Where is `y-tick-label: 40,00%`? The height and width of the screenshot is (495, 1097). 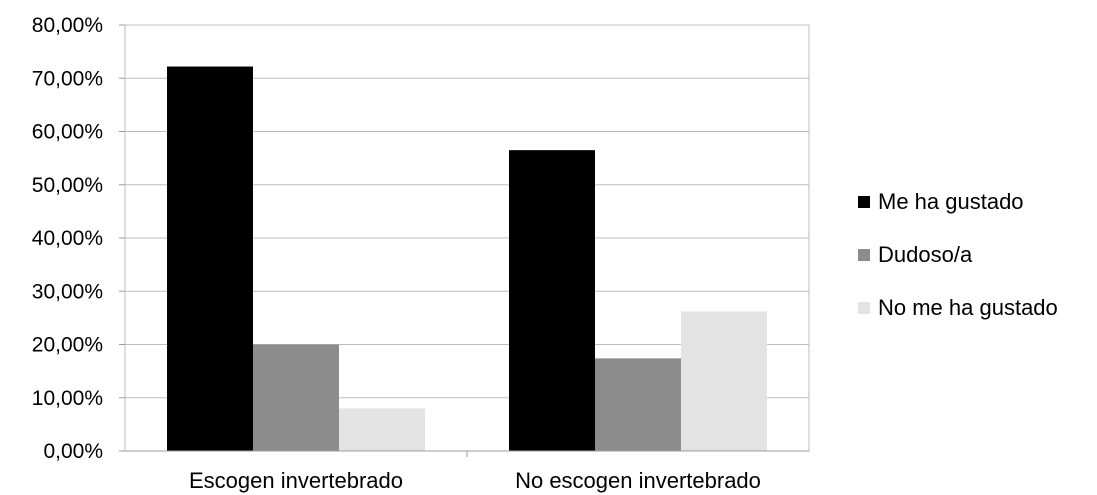
y-tick-label: 40,00% is located at coordinates (67, 238).